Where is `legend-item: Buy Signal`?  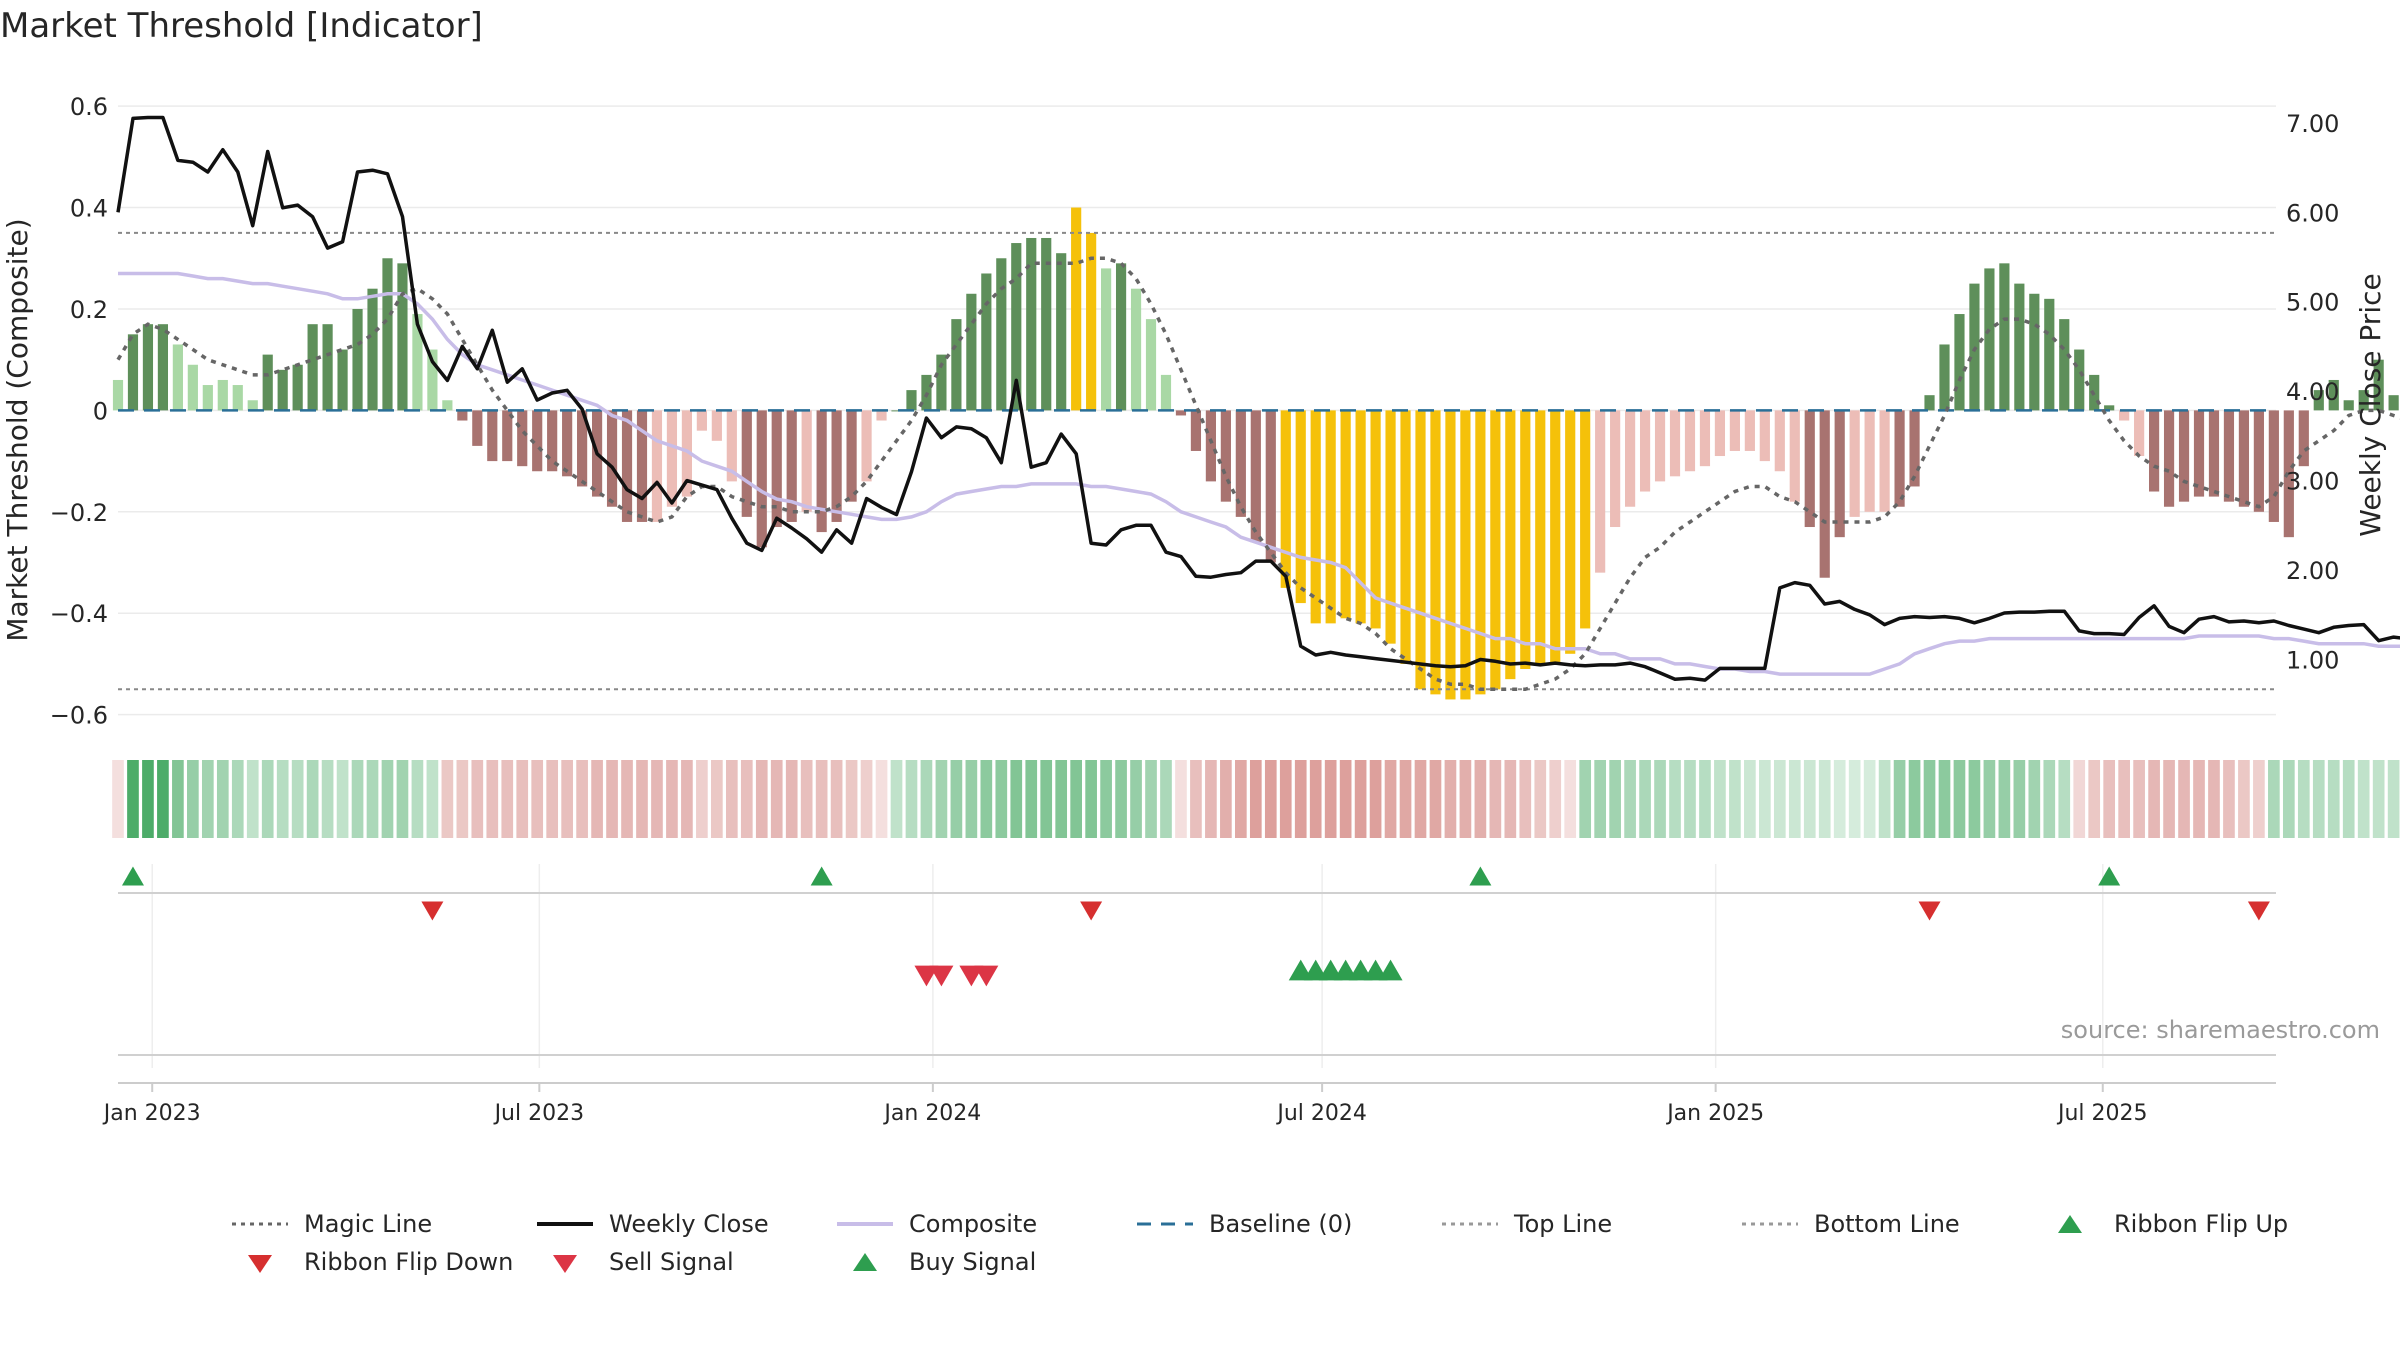 legend-item: Buy Signal is located at coordinates (935, 1262).